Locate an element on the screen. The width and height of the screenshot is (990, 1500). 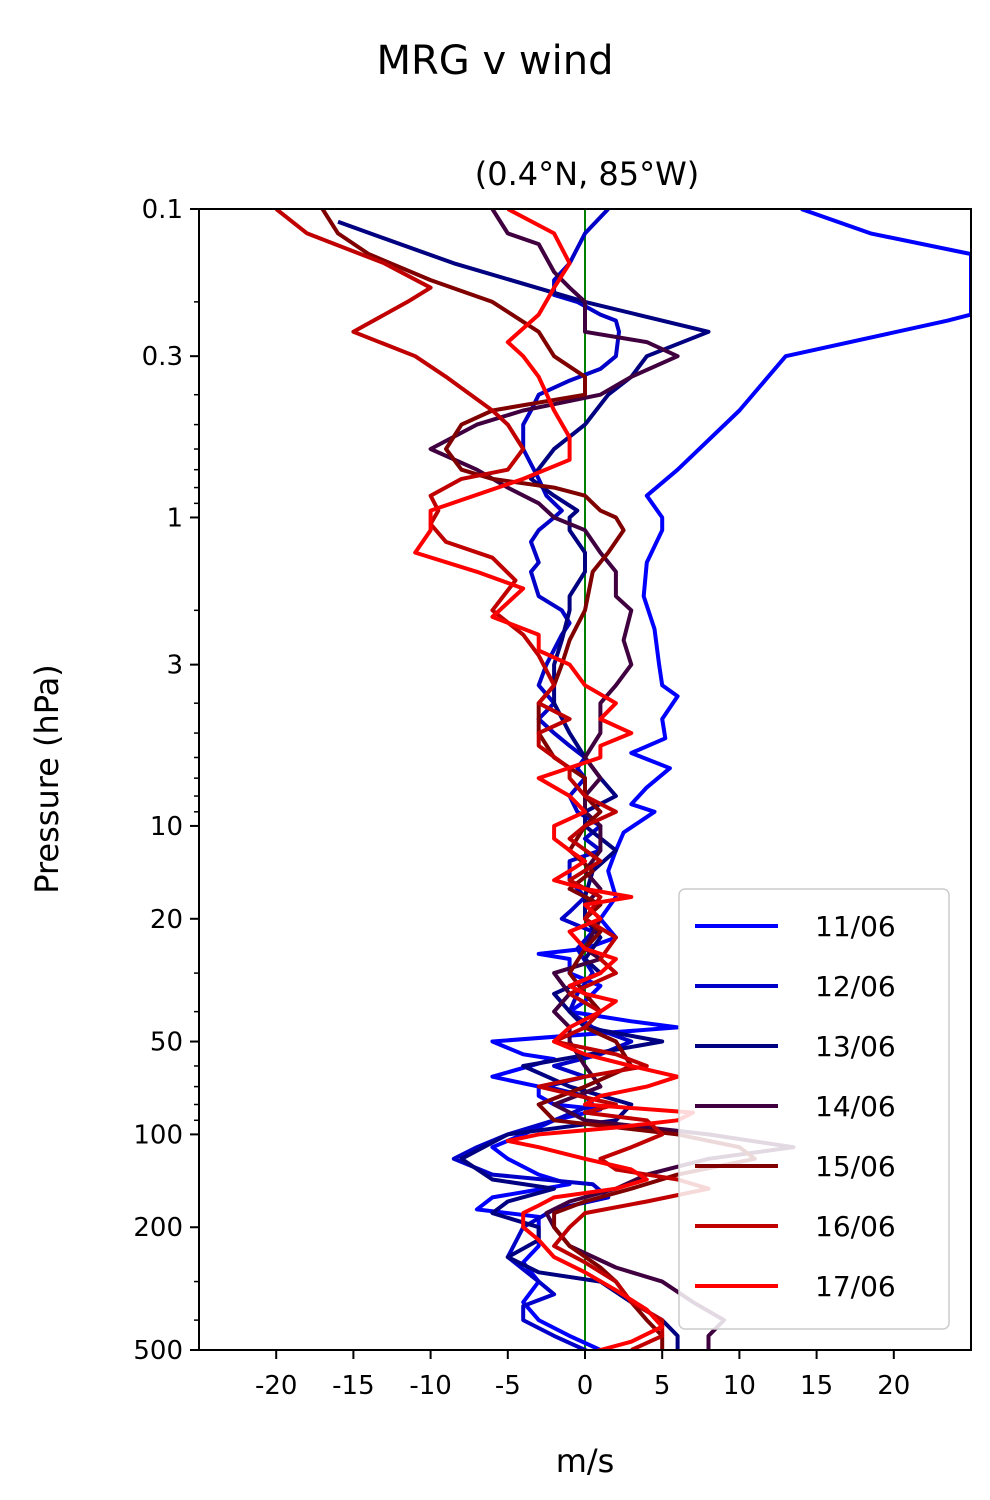
x-tick-label: 5 is located at coordinates (662, 1386).